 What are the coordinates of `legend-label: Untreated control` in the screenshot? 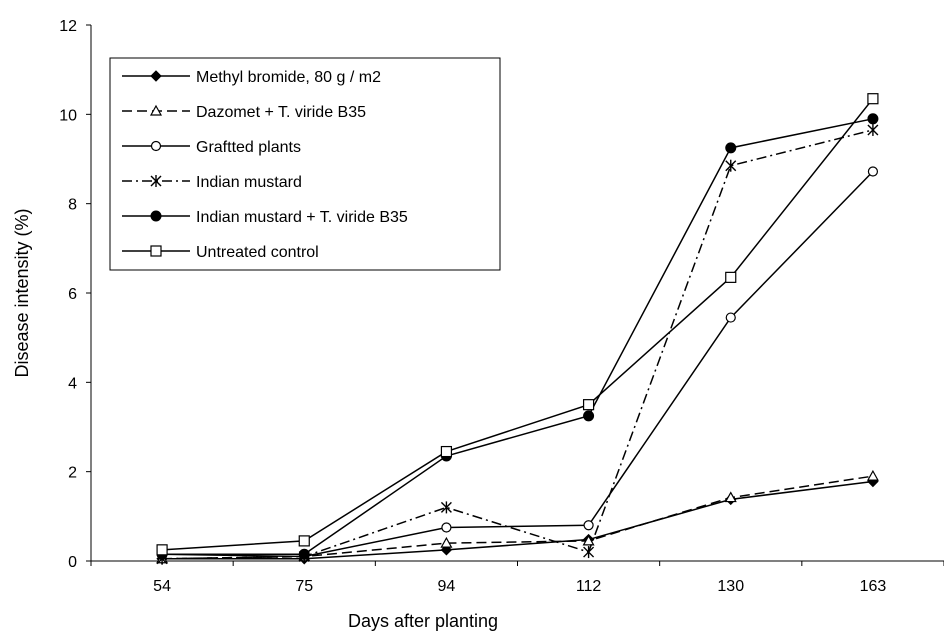 It's located at (257, 252).